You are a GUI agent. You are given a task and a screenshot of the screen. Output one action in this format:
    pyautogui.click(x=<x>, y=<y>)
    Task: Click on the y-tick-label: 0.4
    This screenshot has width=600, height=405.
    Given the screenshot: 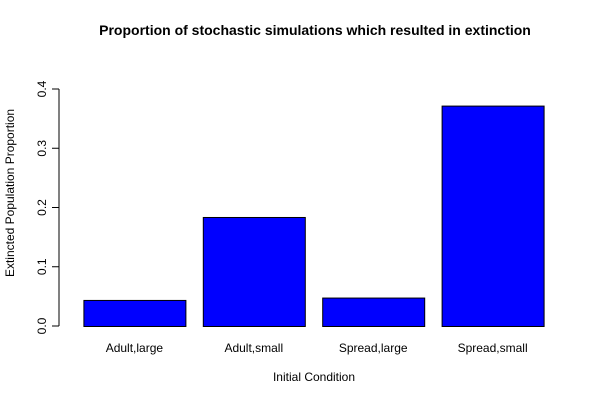 What is the action you would take?
    pyautogui.click(x=42, y=88)
    